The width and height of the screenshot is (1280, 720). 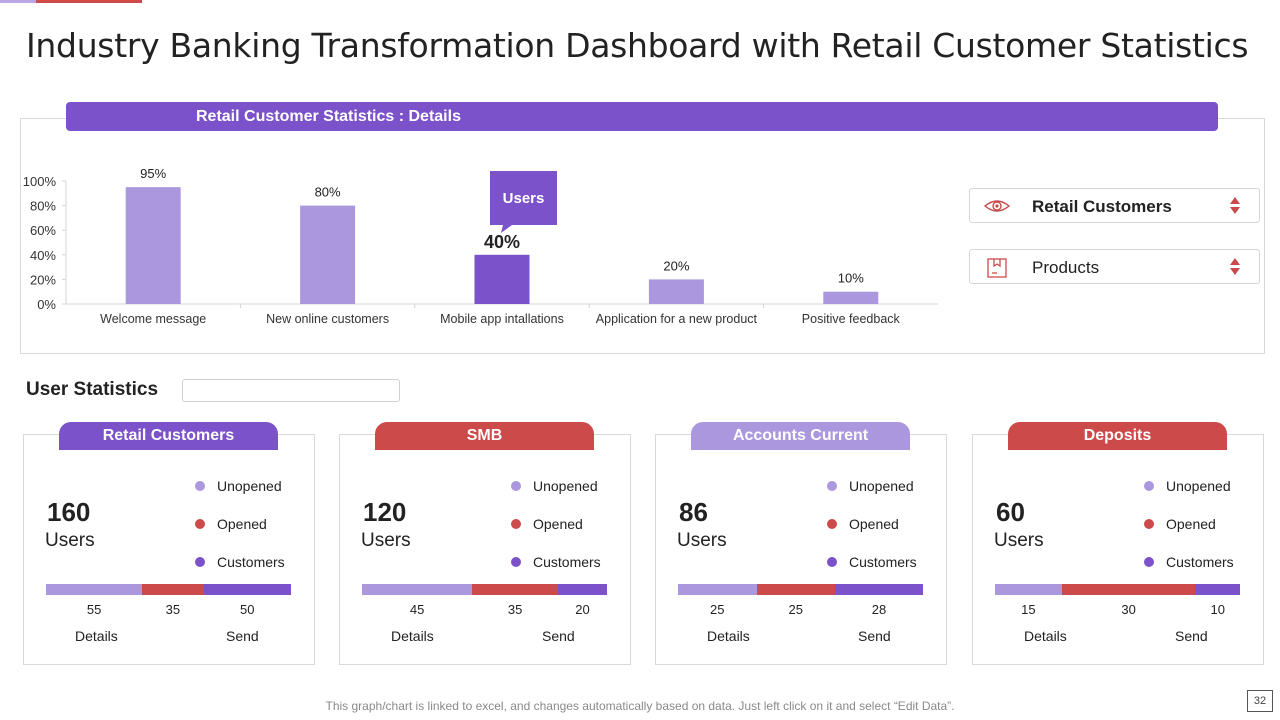 I want to click on page-number: 32, so click(x=1260, y=701).